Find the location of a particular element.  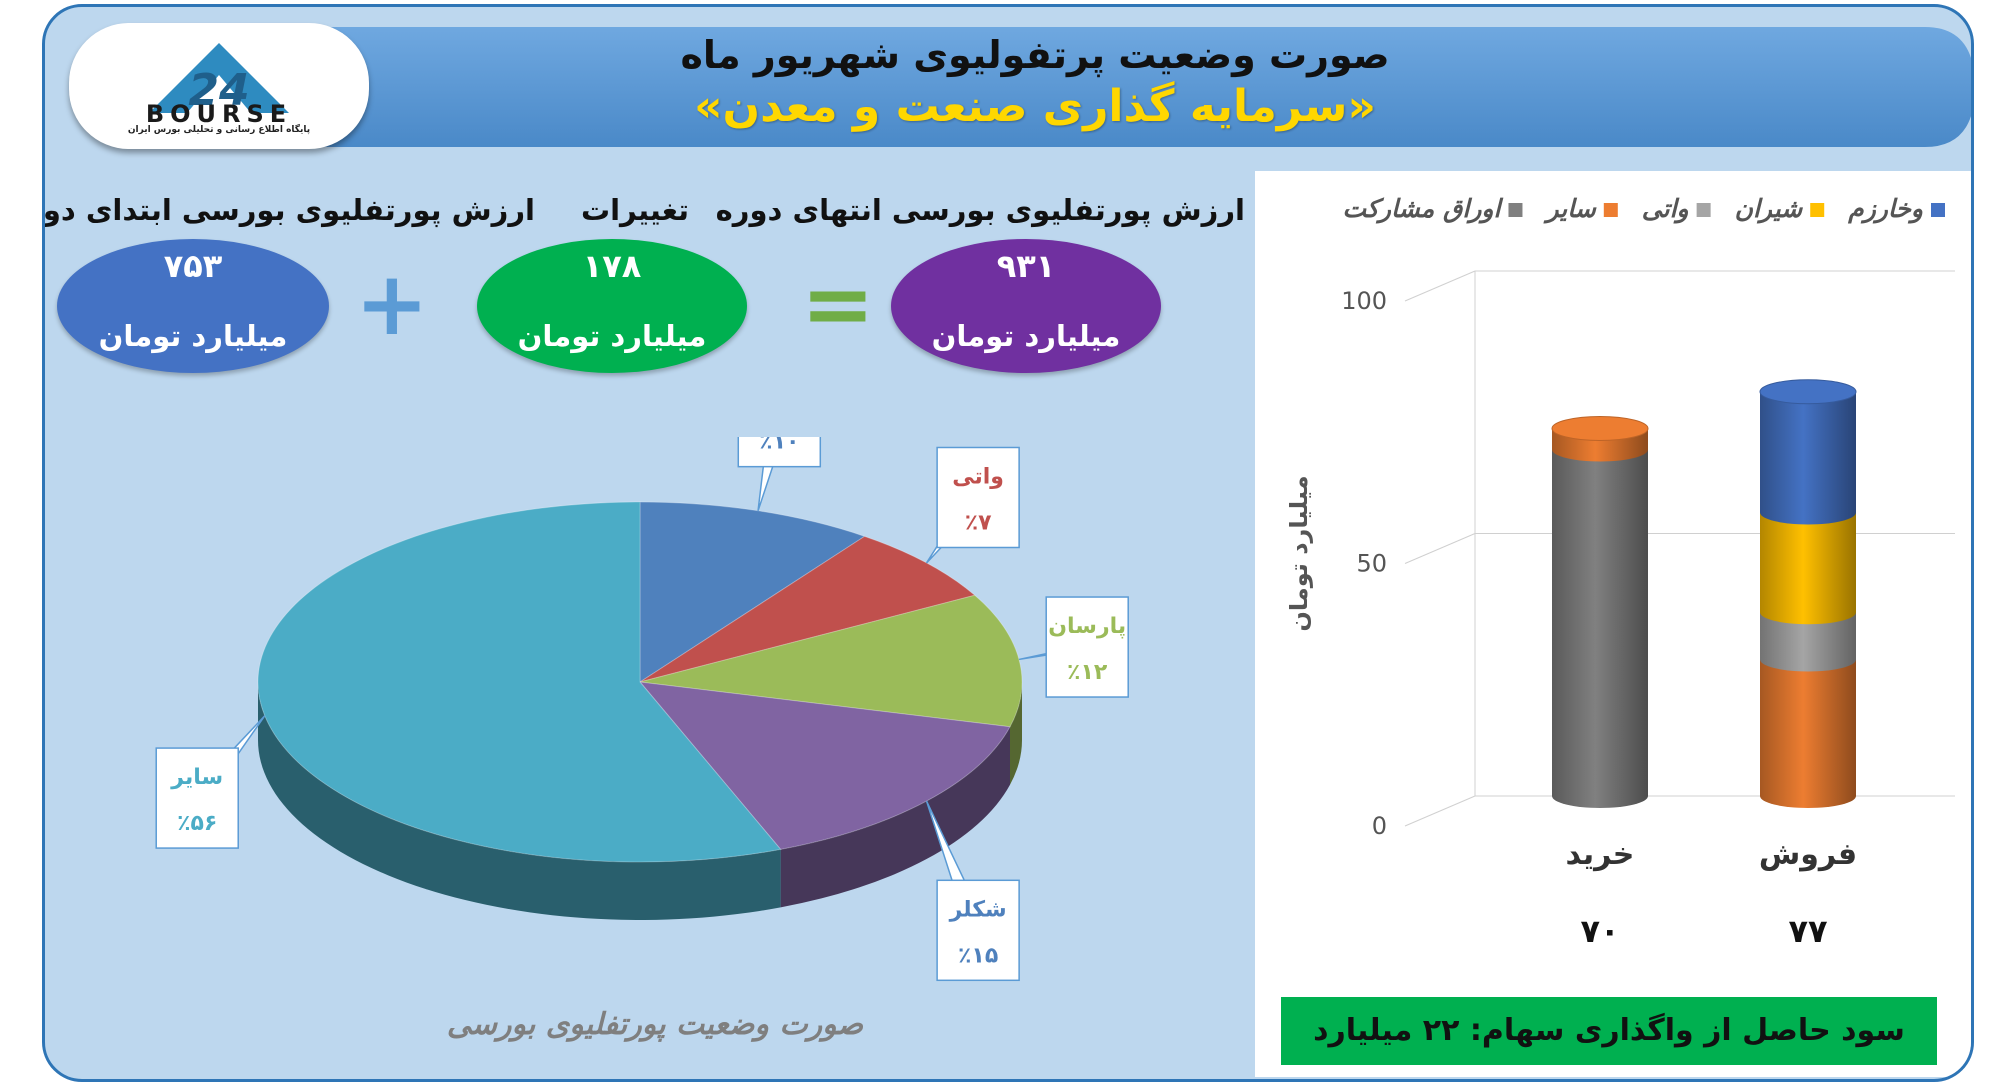

x-category-1: خرید is located at coordinates (1600, 854).